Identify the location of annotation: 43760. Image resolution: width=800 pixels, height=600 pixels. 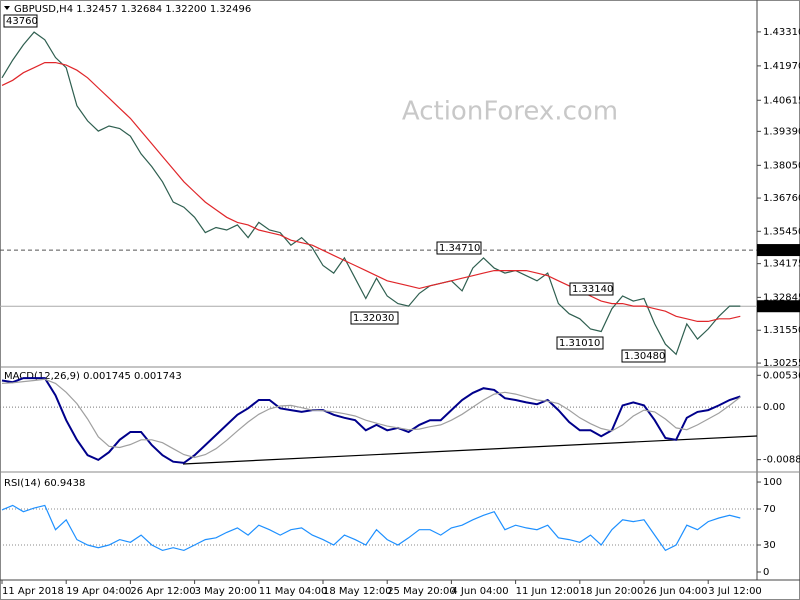
(22, 21).